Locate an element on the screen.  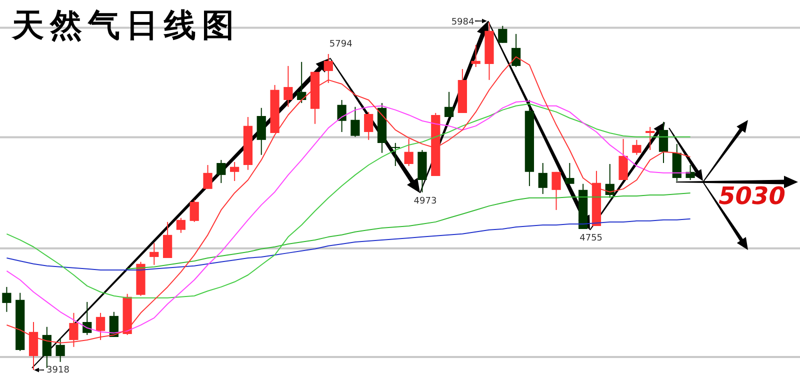
annotation: 5984 is located at coordinates (463, 22).